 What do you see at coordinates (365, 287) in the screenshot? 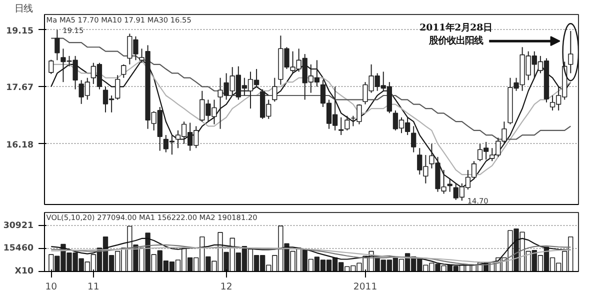
I see `x-tick-label: 2011` at bounding box center [365, 287].